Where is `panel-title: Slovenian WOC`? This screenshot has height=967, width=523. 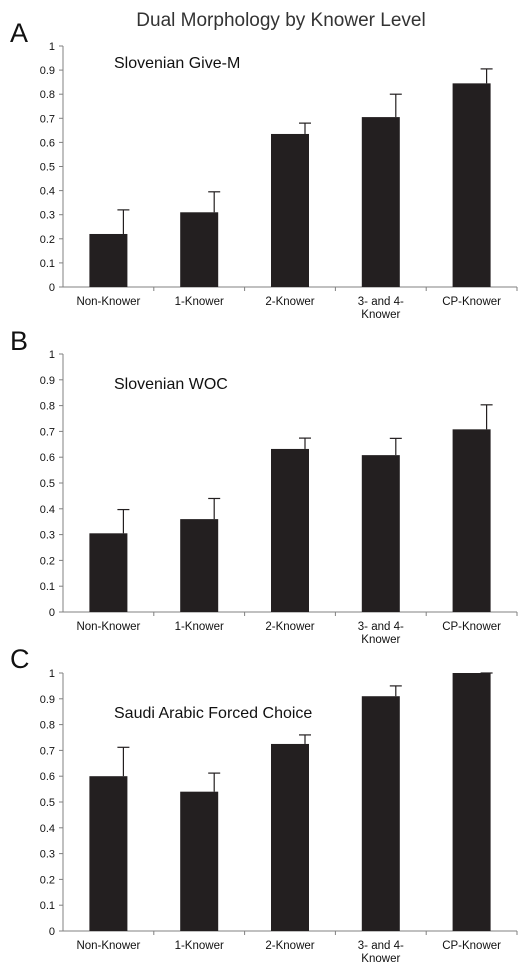
panel-title: Slovenian WOC is located at coordinates (171, 384).